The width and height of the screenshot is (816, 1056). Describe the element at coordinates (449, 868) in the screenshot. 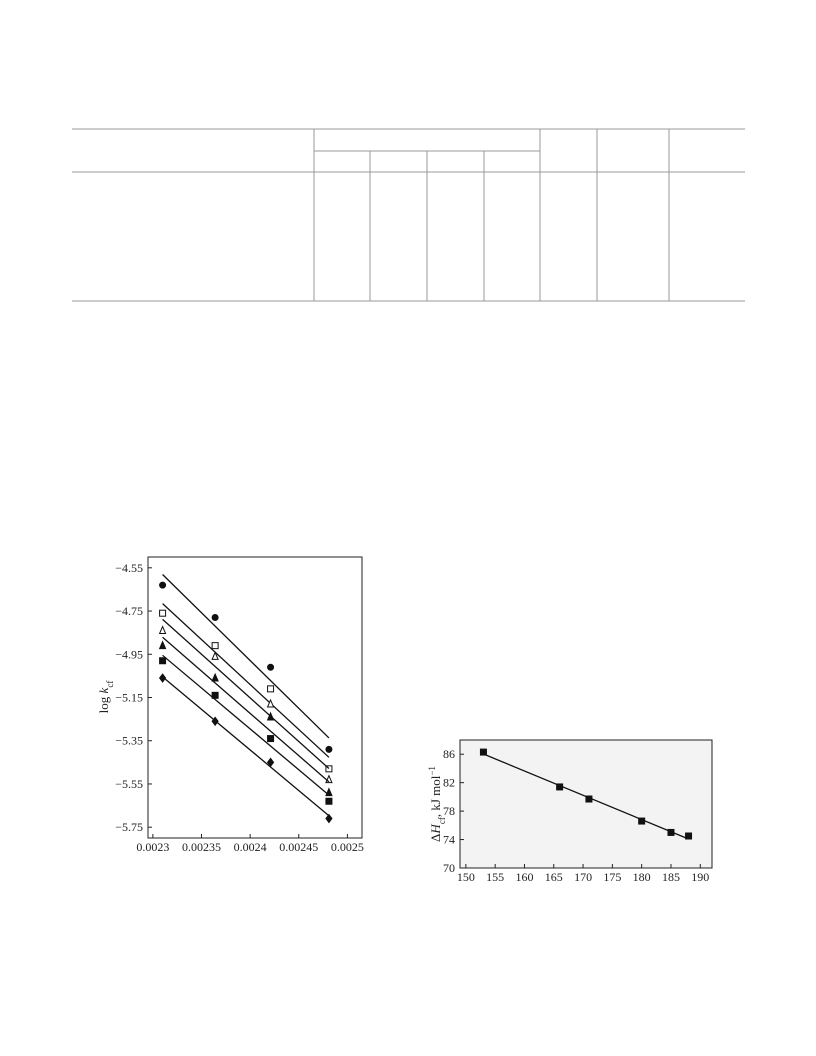

I see `y-tick-label: 70` at that location.